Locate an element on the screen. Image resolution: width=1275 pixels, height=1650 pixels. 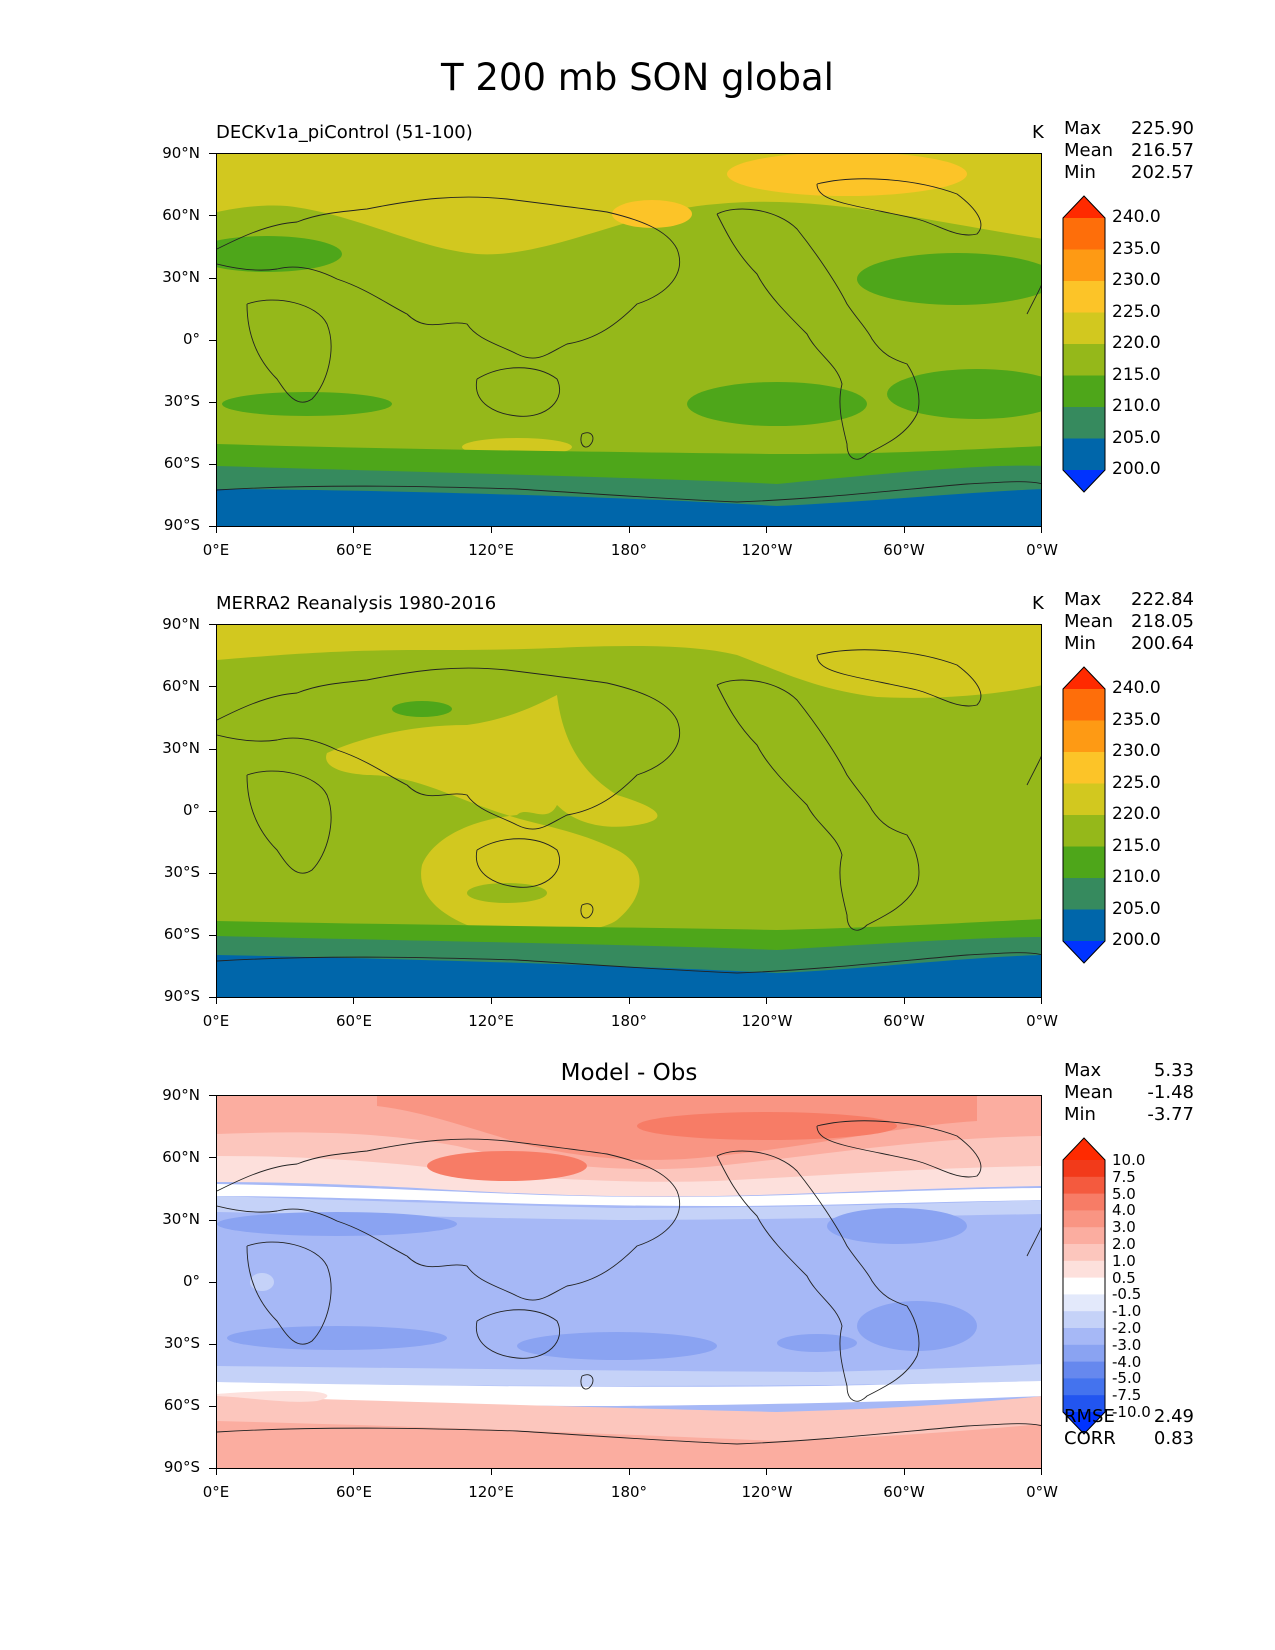
panel-title: MERRA2 Reanalysis 1980-2016 is located at coordinates (356, 603).